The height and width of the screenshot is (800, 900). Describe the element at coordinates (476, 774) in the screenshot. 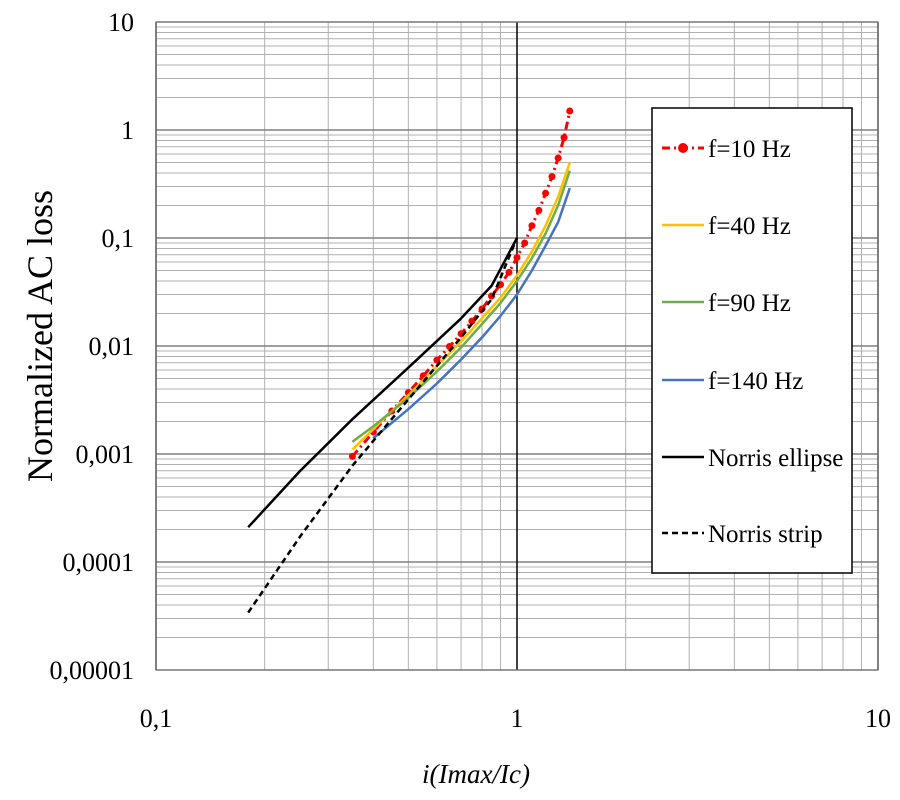

I see `x-axis-title: i(Imax/Ic)` at that location.